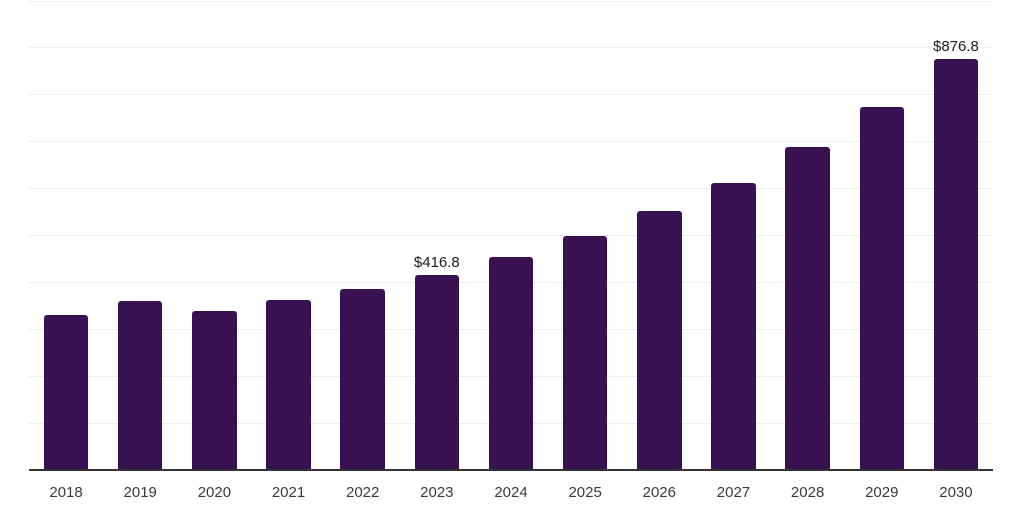 The height and width of the screenshot is (512, 1024). What do you see at coordinates (585, 352) in the screenshot?
I see `bar-2025` at bounding box center [585, 352].